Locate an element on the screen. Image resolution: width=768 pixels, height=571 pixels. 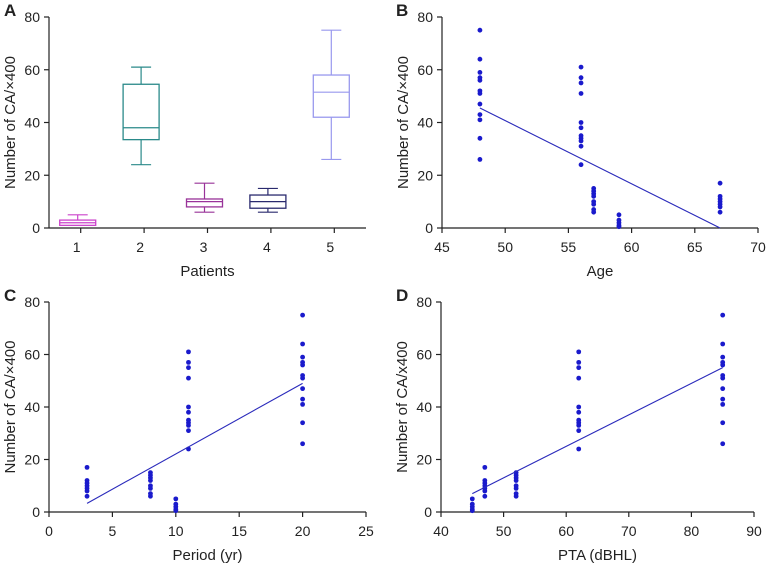
x-axis-title: Patients is located at coordinates (207, 271).